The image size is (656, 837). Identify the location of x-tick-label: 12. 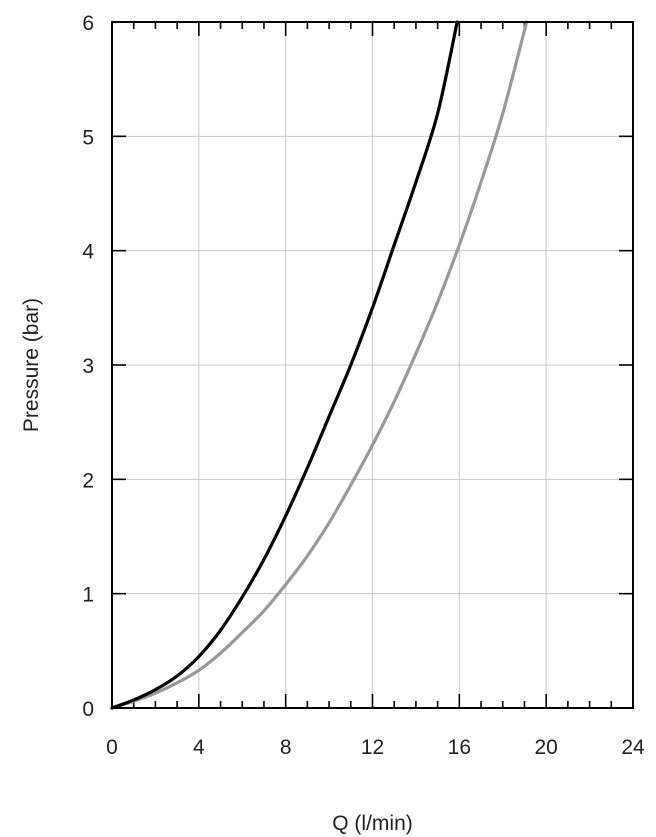
(372, 747).